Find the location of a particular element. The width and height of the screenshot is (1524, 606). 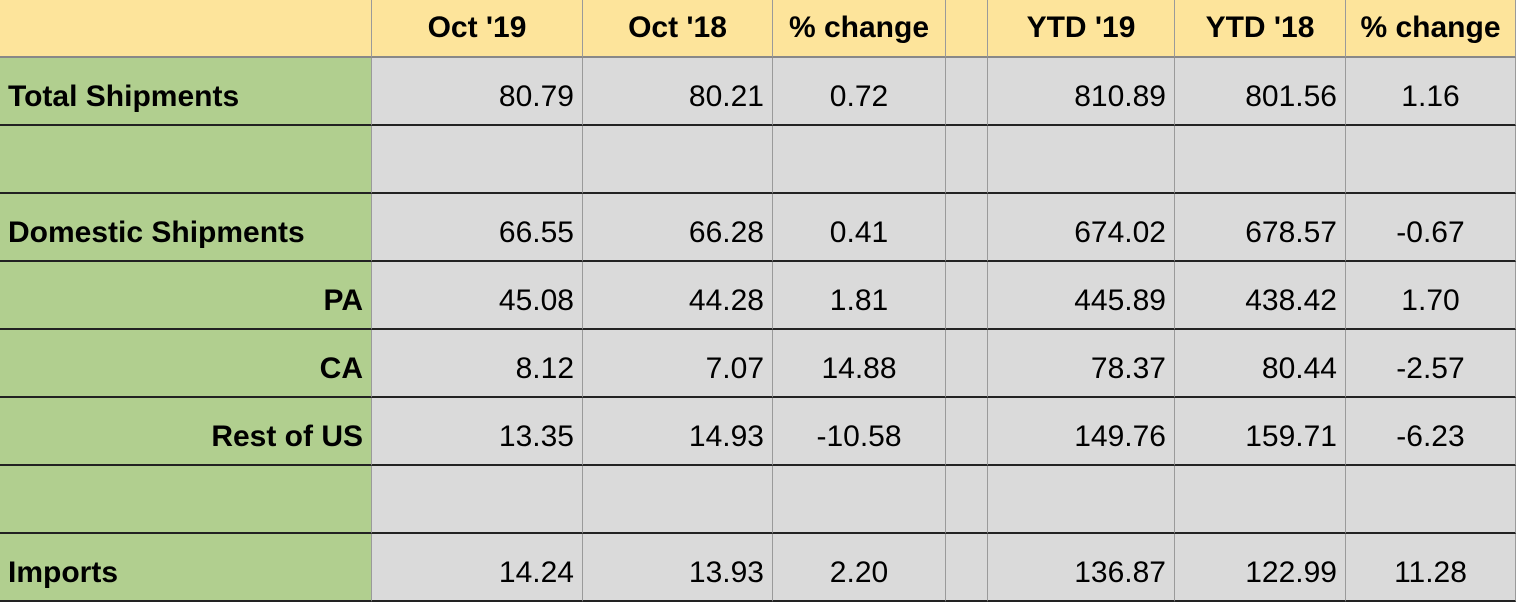

value-cell: 44.28 is located at coordinates (678, 296).